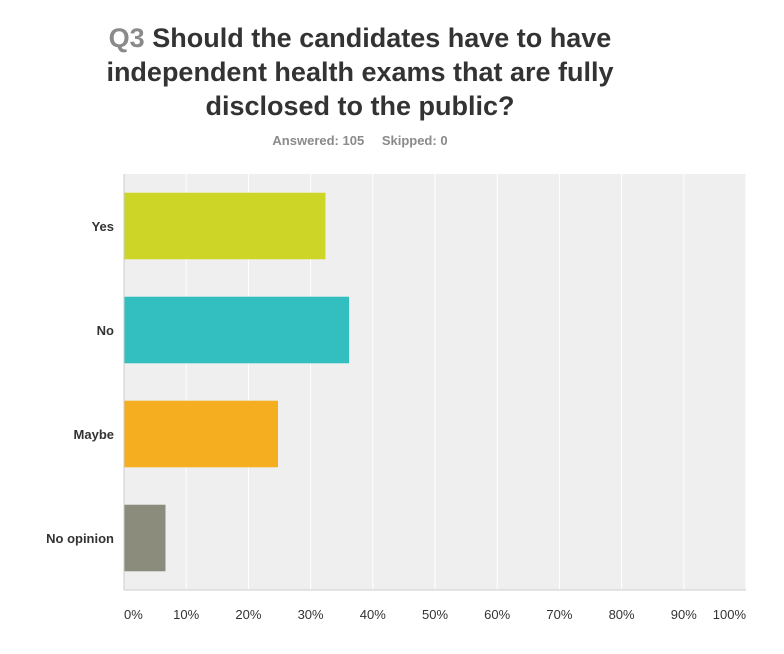 The image size is (784, 654). What do you see at coordinates (145, 538) in the screenshot?
I see `bar-no-opinion` at bounding box center [145, 538].